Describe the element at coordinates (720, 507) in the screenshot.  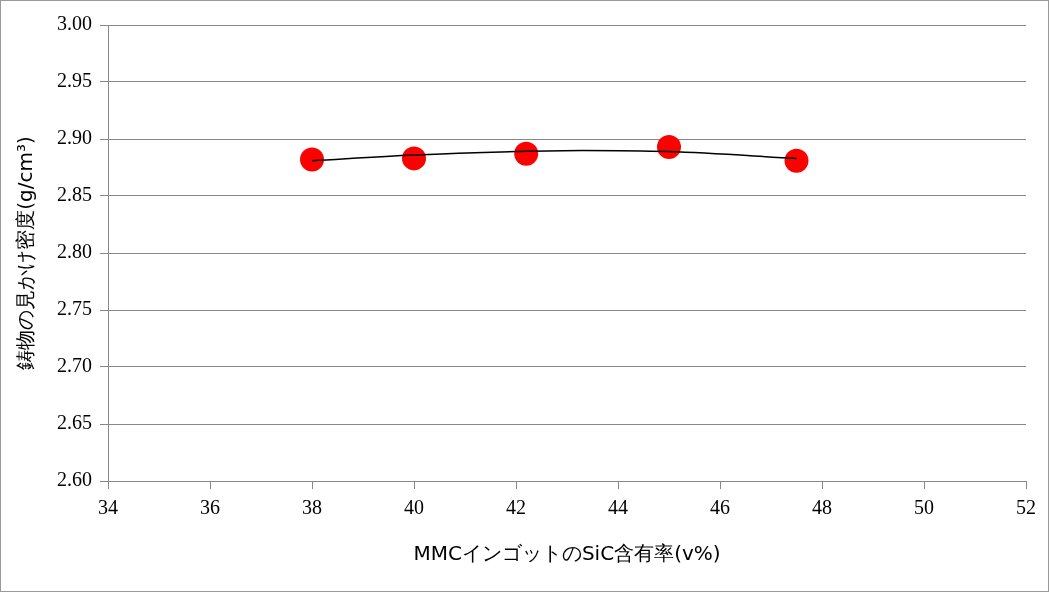
I see `x-tick-label: 46` at that location.